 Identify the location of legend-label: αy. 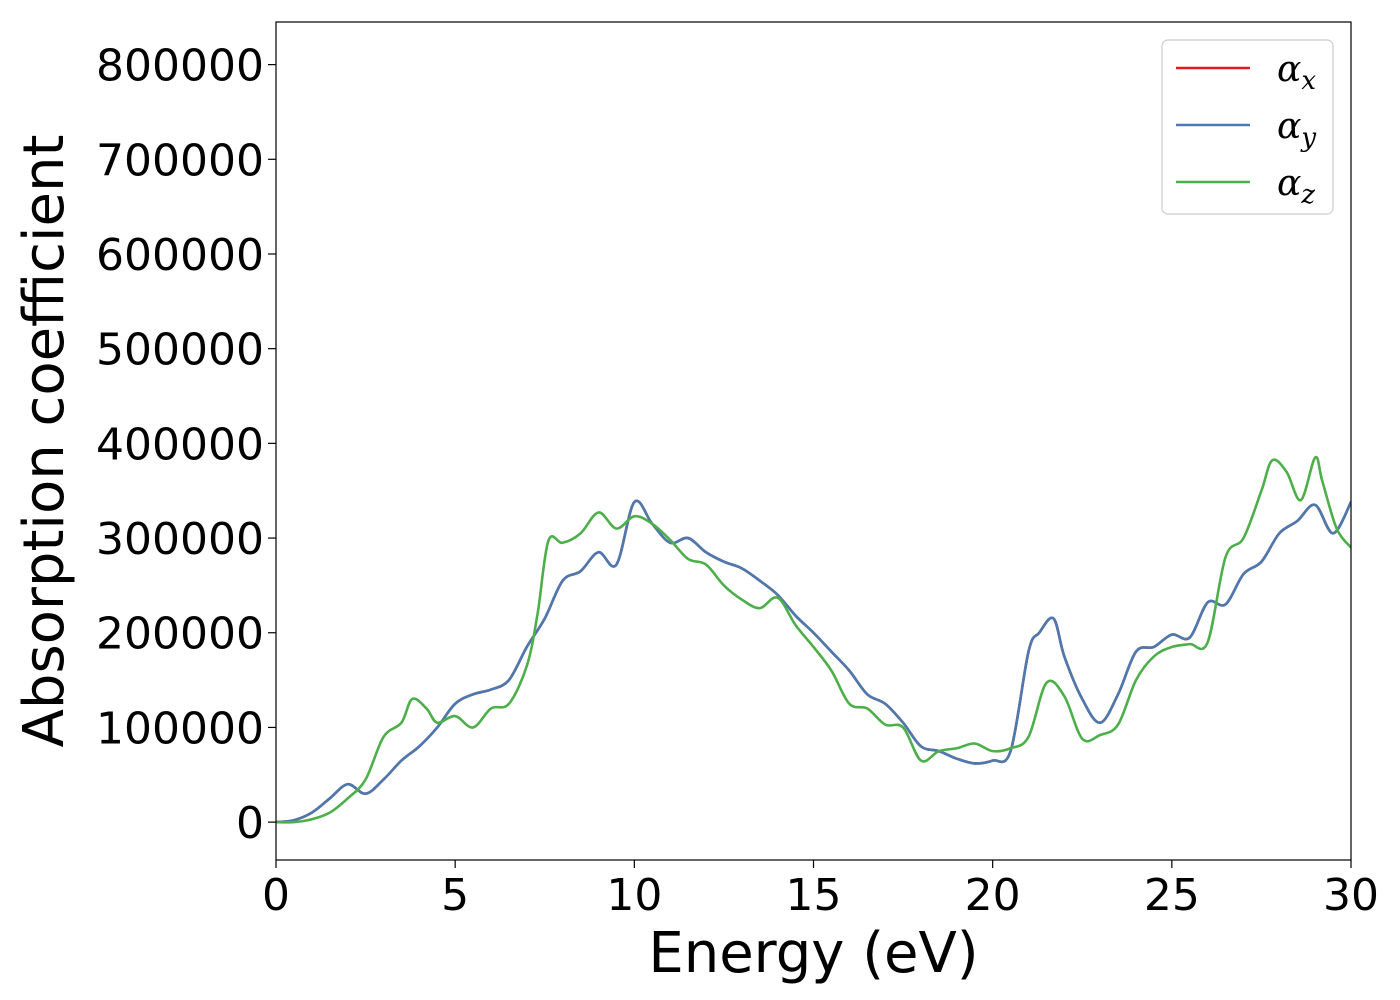
(1296, 129).